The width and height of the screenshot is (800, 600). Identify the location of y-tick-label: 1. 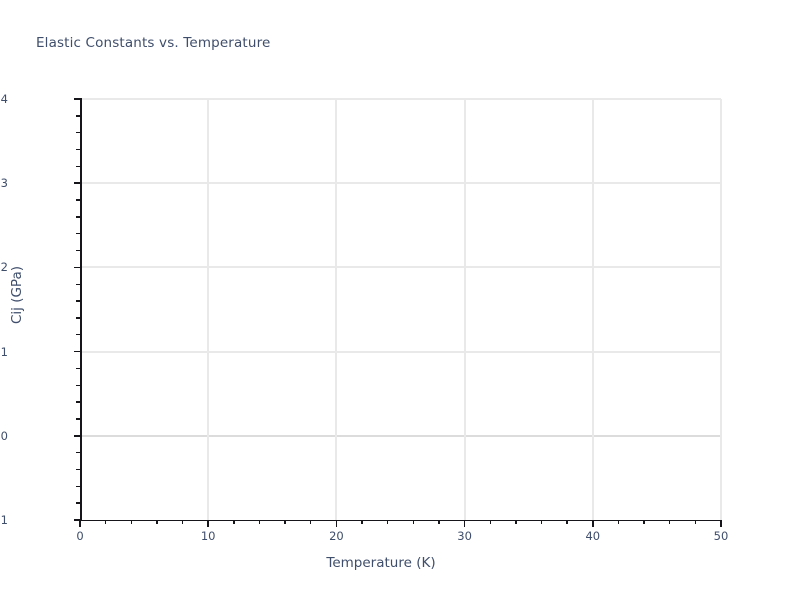
(4, 351).